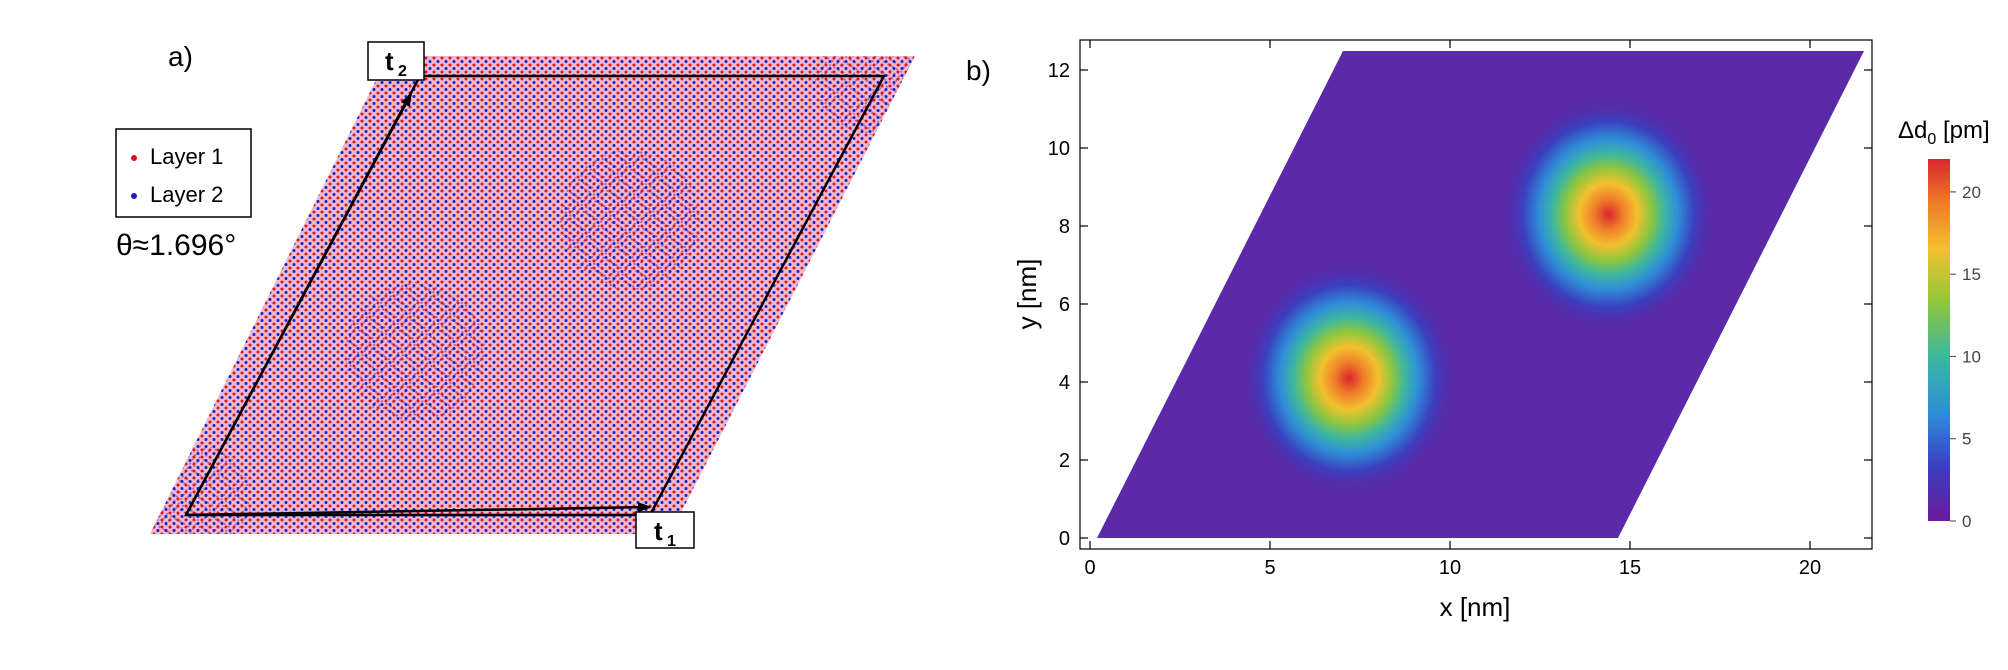 Image resolution: width=2008 pixels, height=670 pixels. What do you see at coordinates (298, 304) in the screenshot?
I see `t2-vector-arrow` at bounding box center [298, 304].